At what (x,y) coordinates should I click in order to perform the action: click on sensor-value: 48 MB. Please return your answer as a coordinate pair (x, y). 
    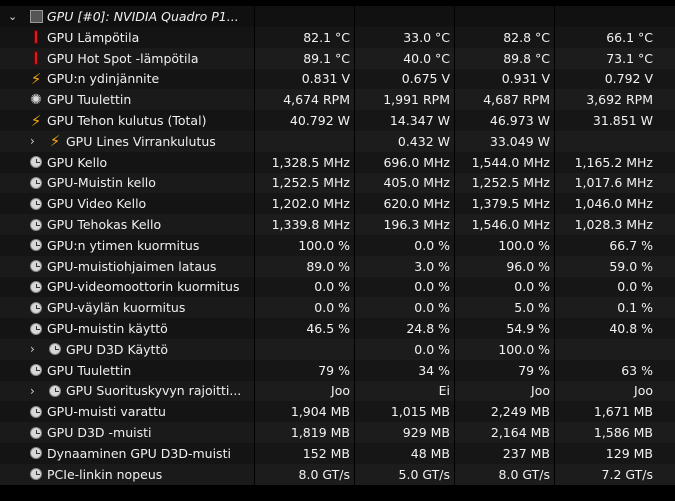
    Looking at the image, I should click on (405, 453).